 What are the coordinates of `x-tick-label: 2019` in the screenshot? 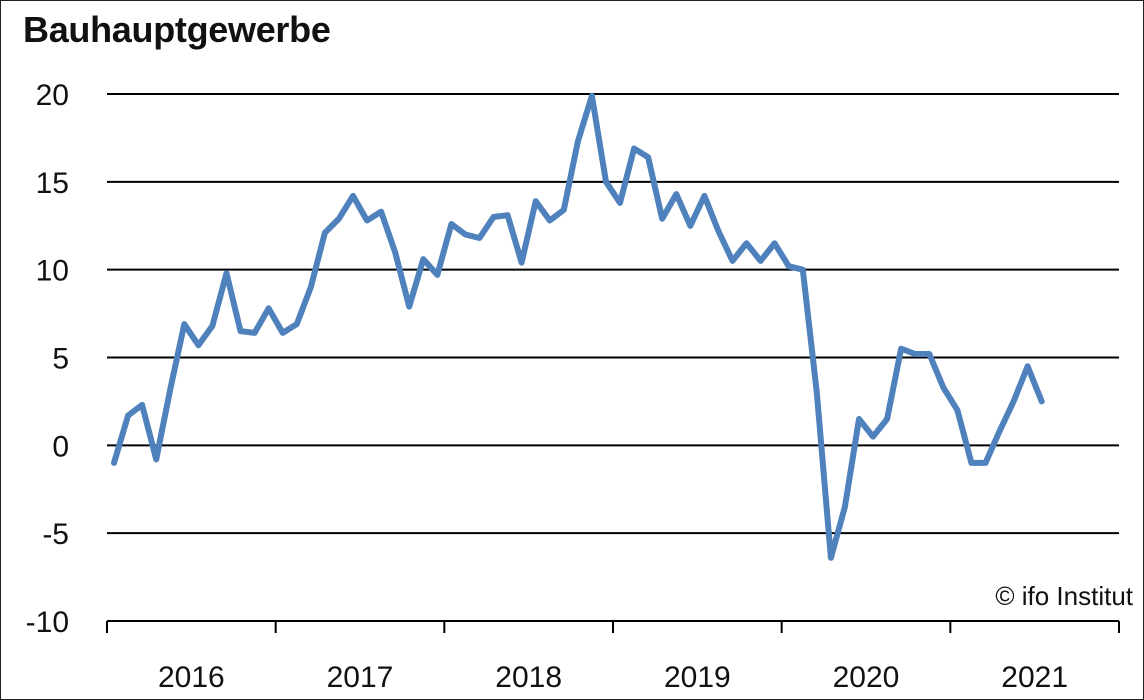 It's located at (697, 677).